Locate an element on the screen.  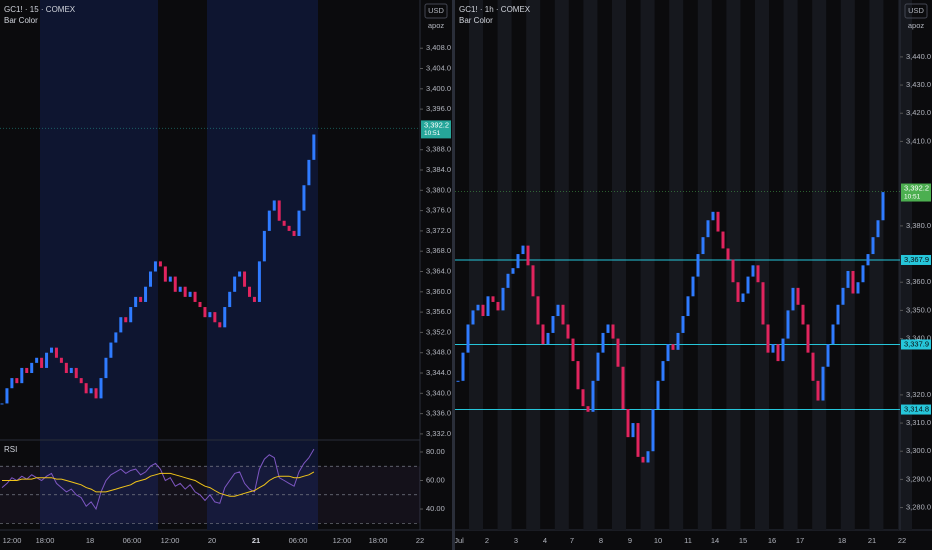
x-tick-label: 18:00 is located at coordinates (45, 540).